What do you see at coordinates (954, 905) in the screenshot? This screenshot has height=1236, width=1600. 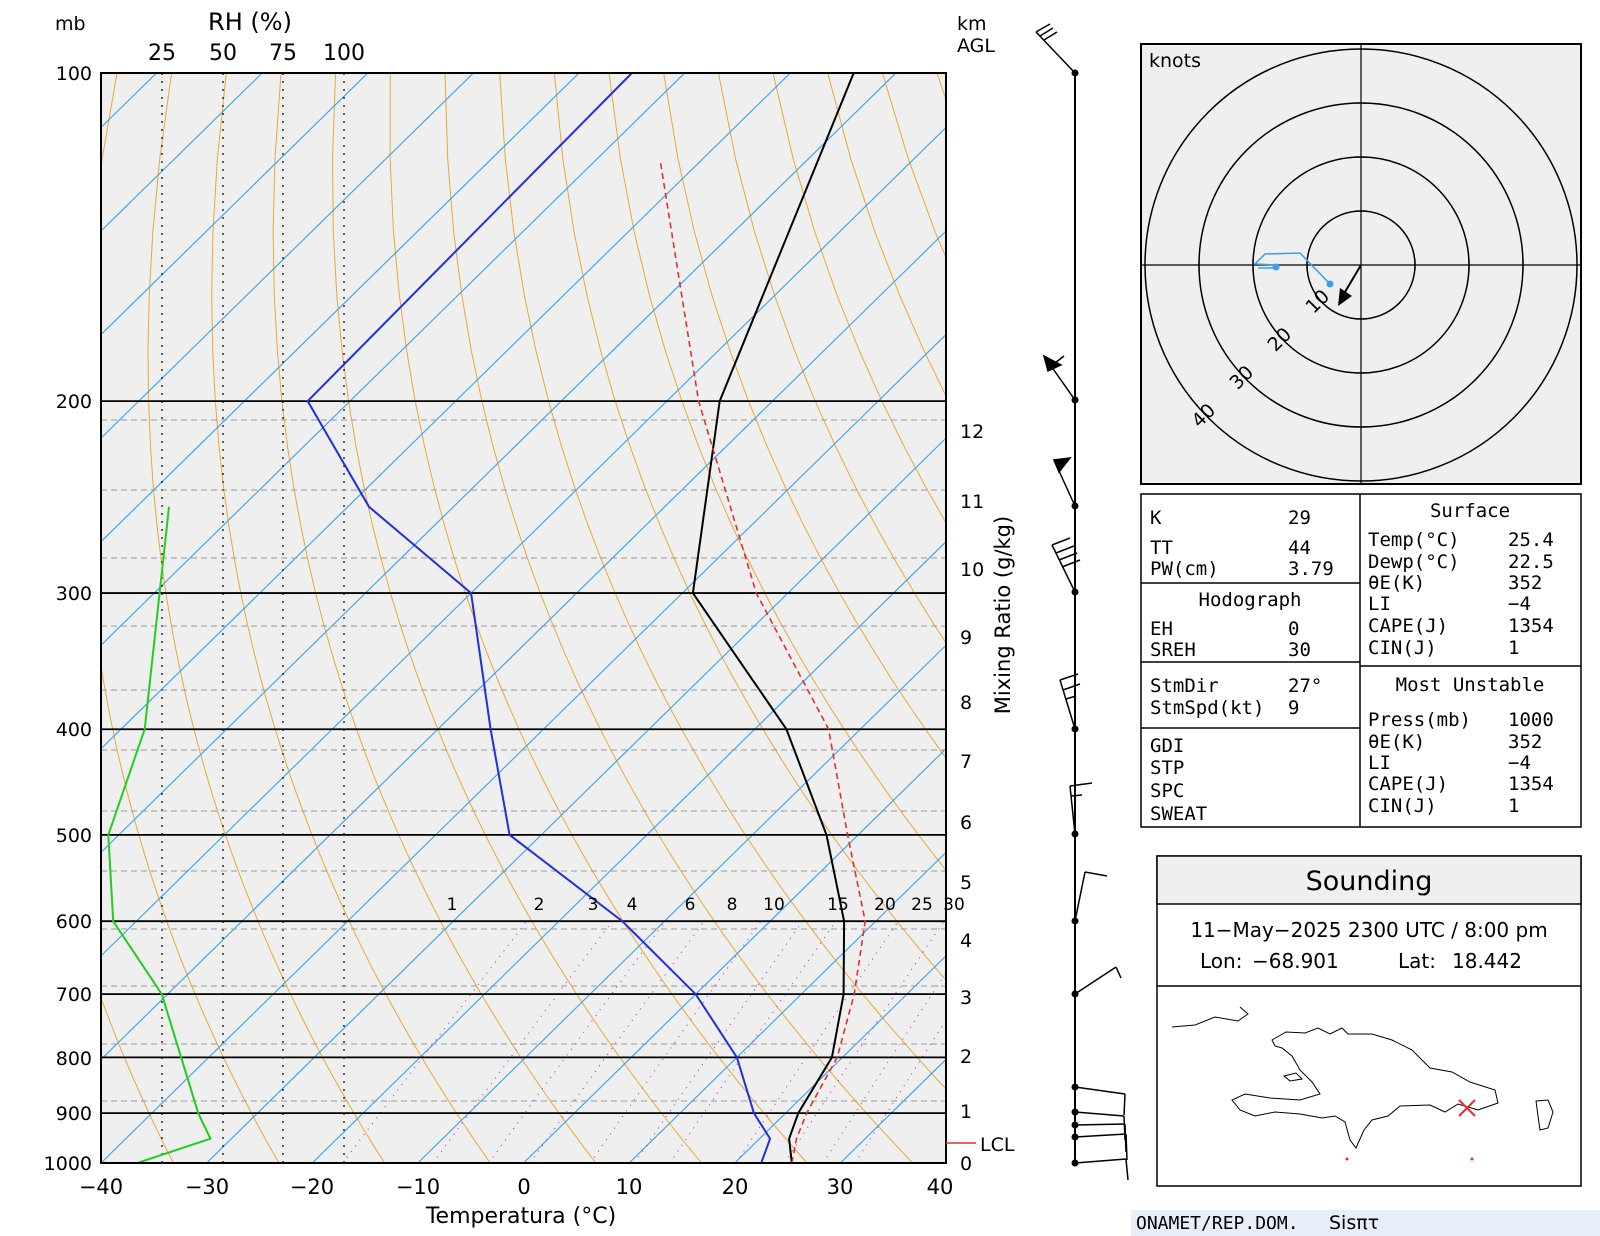 I see `mixing-ratio-tick: 30` at bounding box center [954, 905].